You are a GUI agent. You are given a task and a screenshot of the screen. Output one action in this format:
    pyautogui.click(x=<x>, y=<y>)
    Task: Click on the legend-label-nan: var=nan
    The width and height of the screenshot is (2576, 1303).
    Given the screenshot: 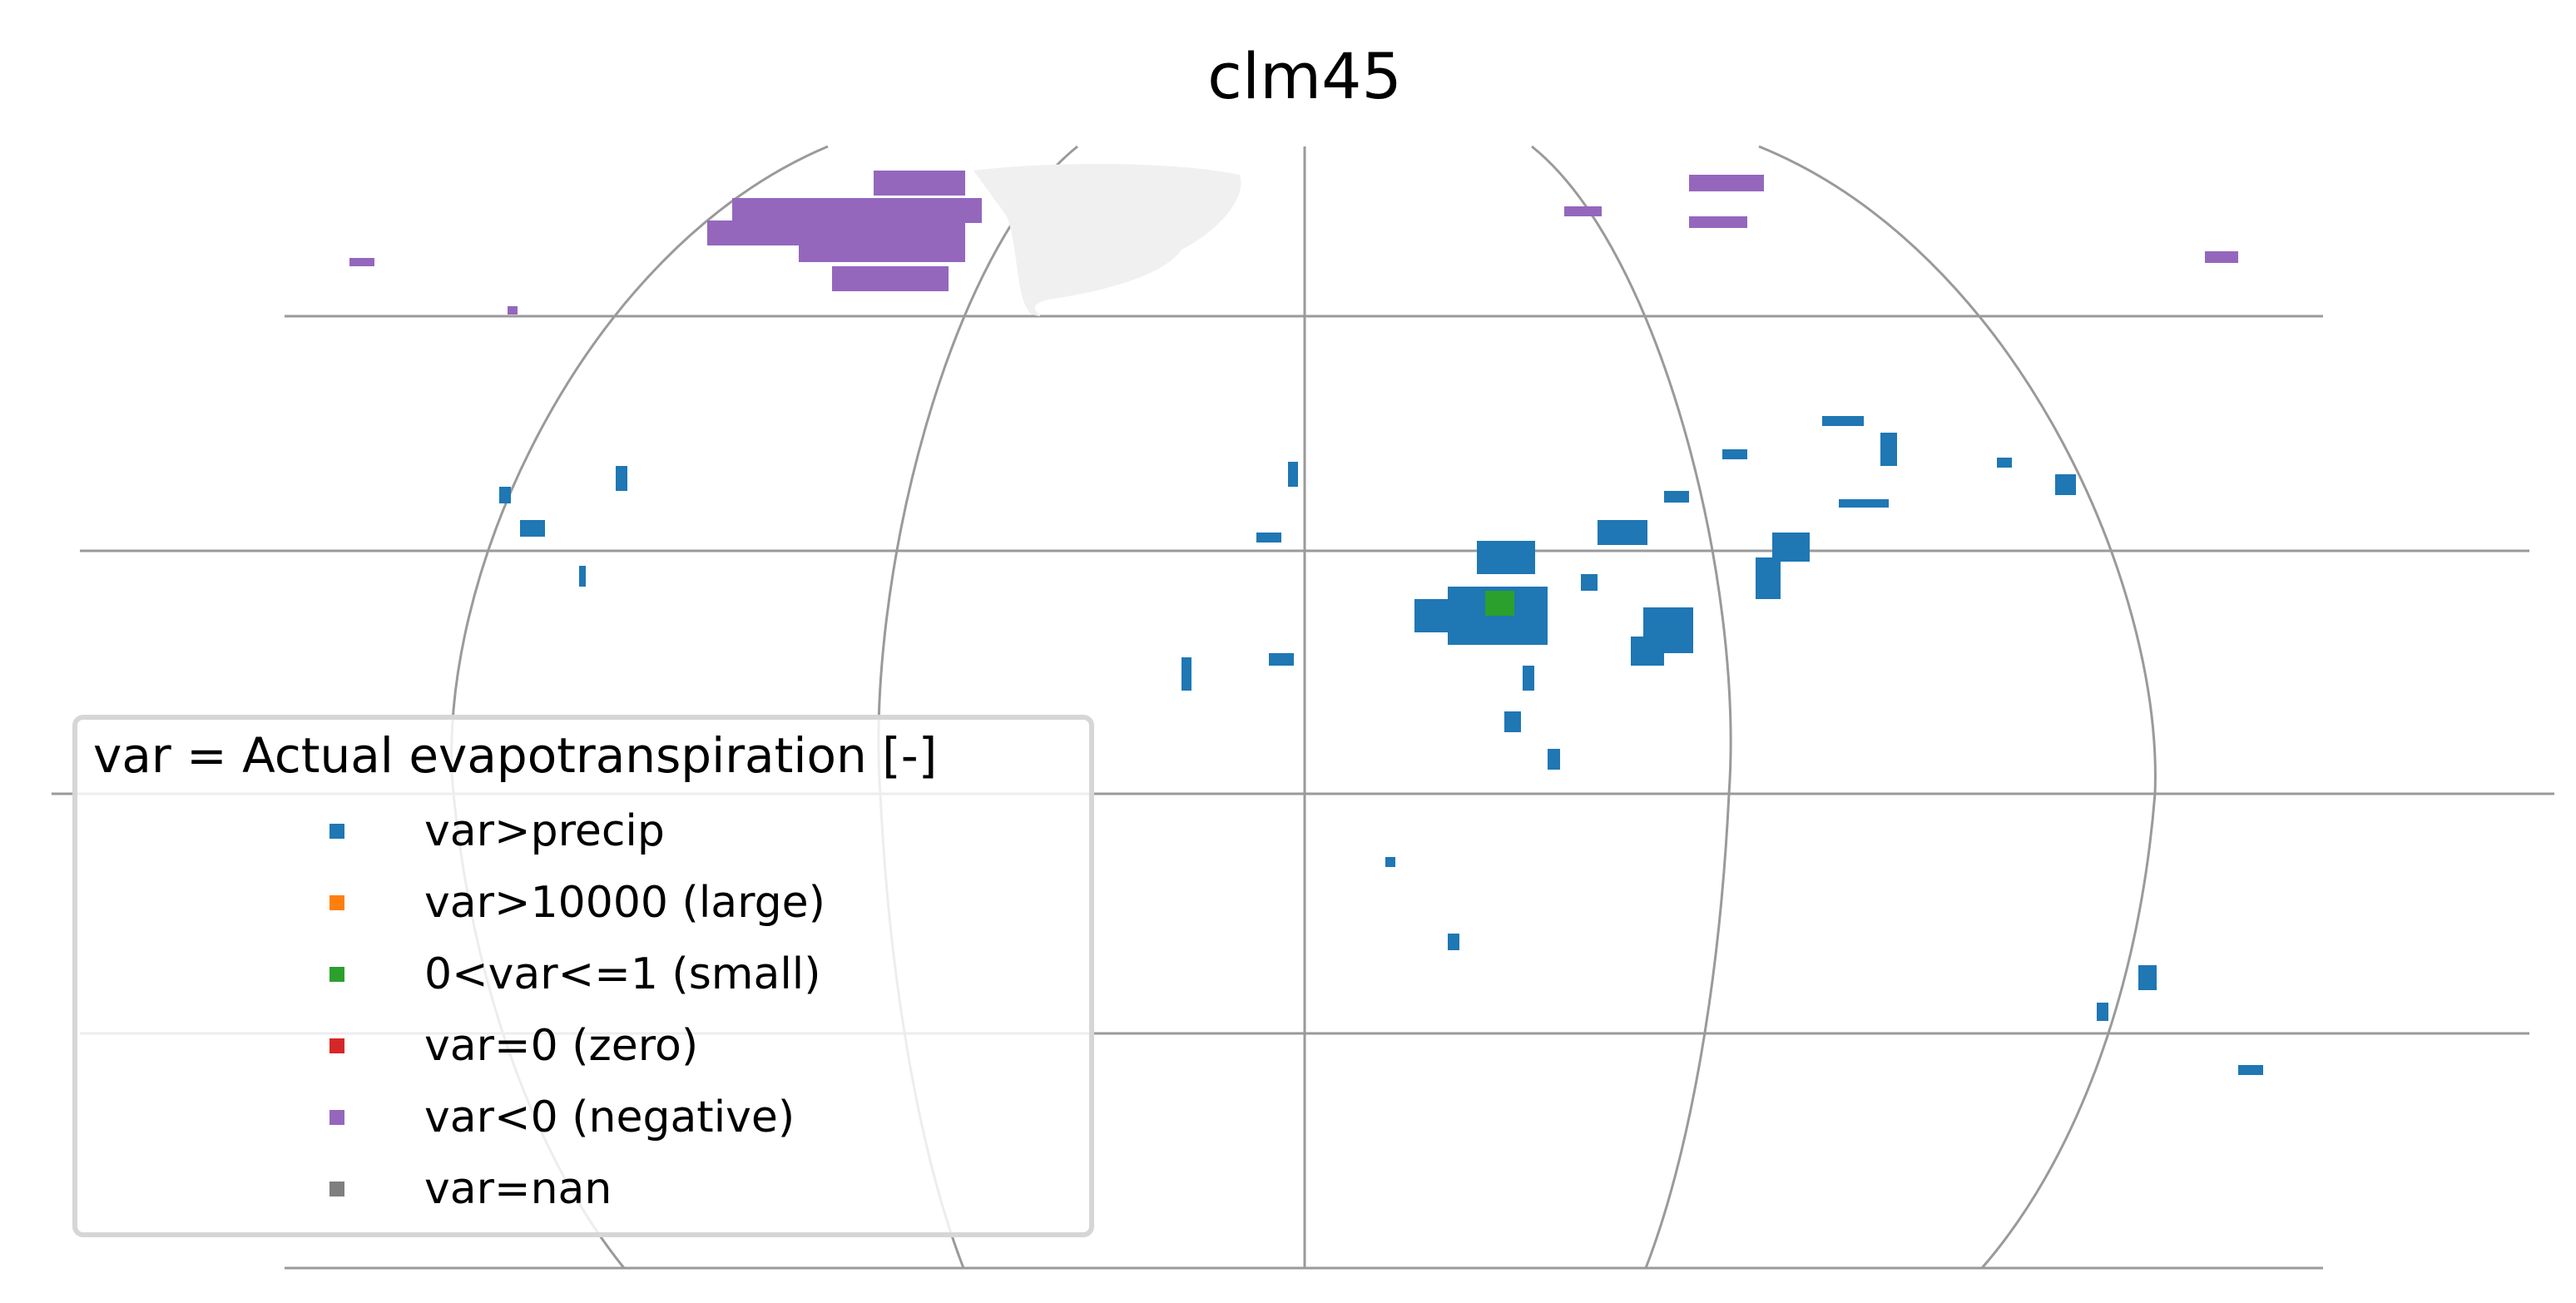 What is the action you would take?
    pyautogui.click(x=518, y=1189)
    